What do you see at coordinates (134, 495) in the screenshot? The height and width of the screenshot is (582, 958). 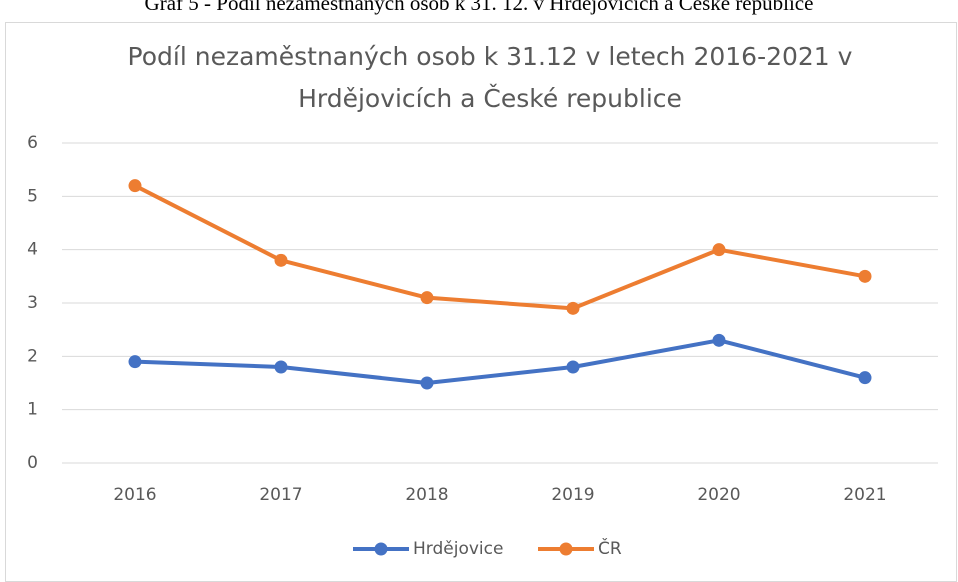 I see `x-tick-label: 2016` at bounding box center [134, 495].